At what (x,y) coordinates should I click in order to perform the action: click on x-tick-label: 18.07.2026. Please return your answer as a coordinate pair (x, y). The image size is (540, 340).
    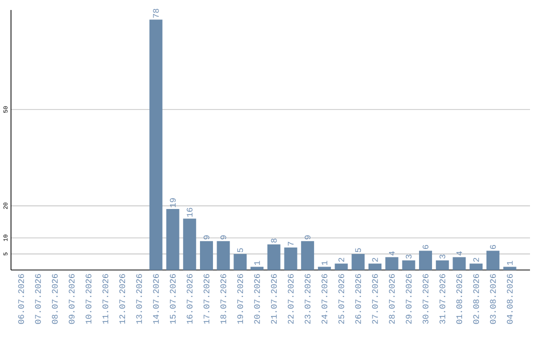
    Looking at the image, I should click on (223, 299).